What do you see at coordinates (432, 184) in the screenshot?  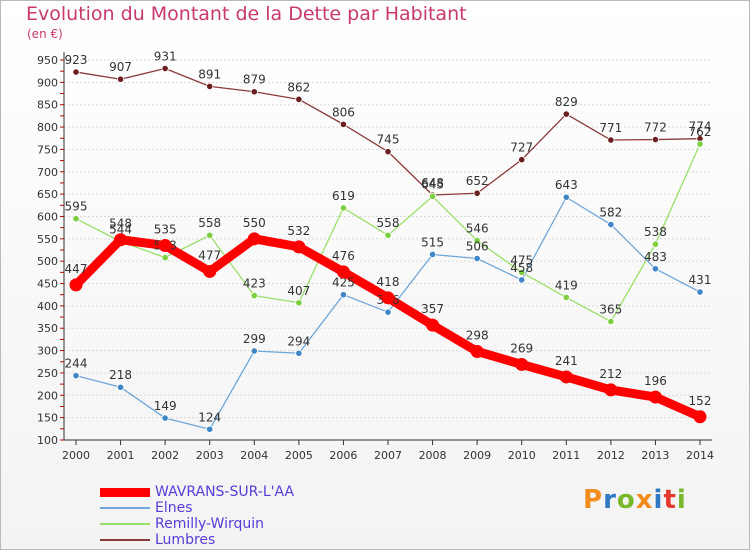 I see `data-label: 645` at bounding box center [432, 184].